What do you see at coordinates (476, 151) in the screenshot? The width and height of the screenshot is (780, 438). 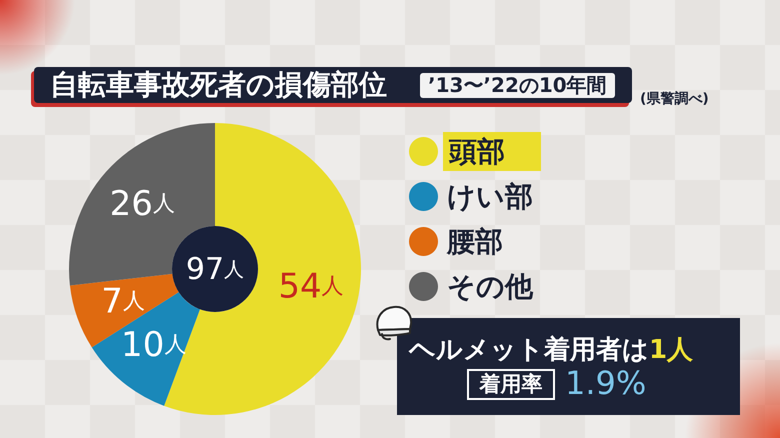 I see `legend-label: 頭部` at bounding box center [476, 151].